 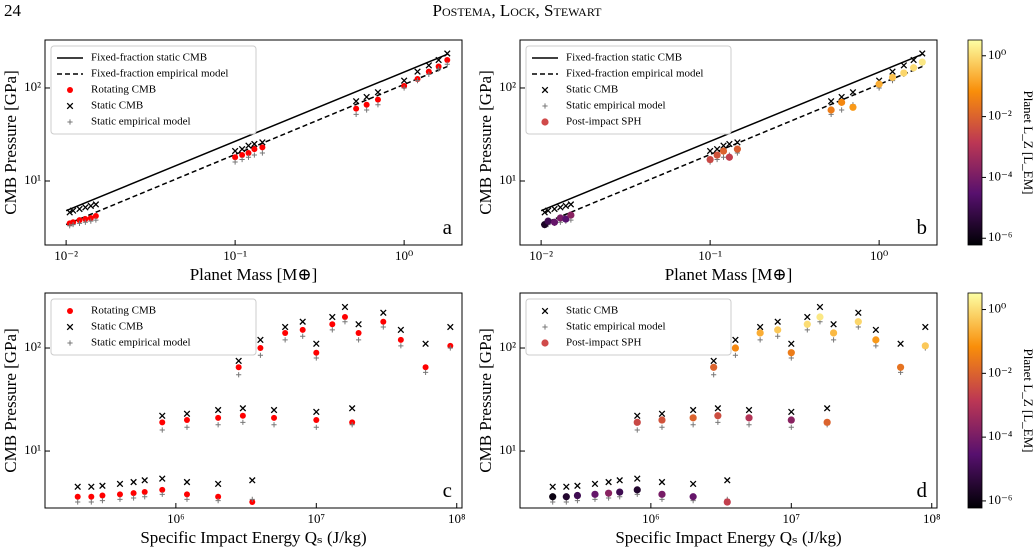 I want to click on colorbar-tick-label: 10⁻², so click(x=1000, y=371).